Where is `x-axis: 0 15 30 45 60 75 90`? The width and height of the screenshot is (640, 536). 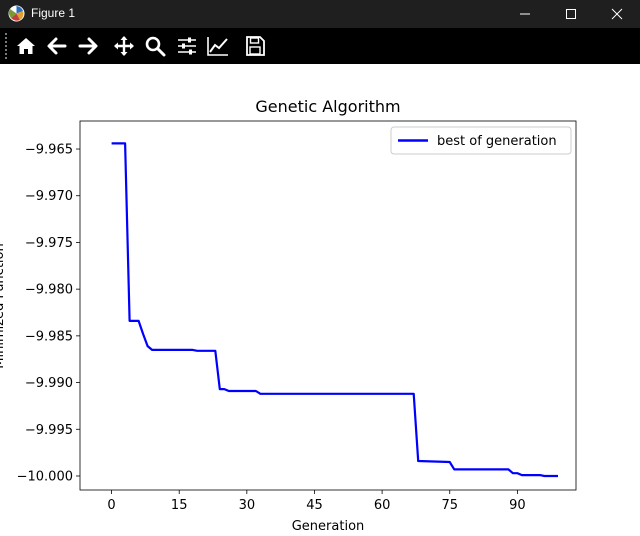
x-axis: 0 15 30 45 60 75 90 is located at coordinates (316, 501).